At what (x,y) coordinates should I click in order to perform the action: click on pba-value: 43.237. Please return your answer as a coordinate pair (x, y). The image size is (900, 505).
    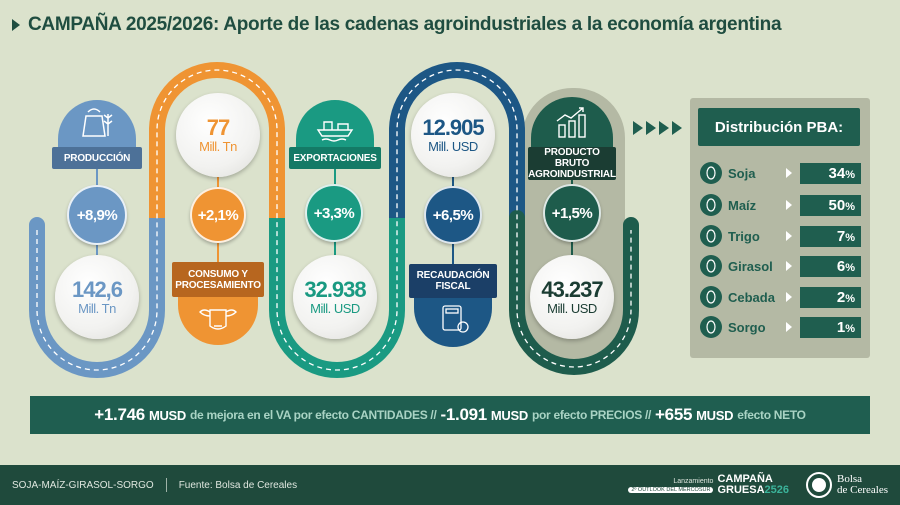
    Looking at the image, I should click on (572, 289).